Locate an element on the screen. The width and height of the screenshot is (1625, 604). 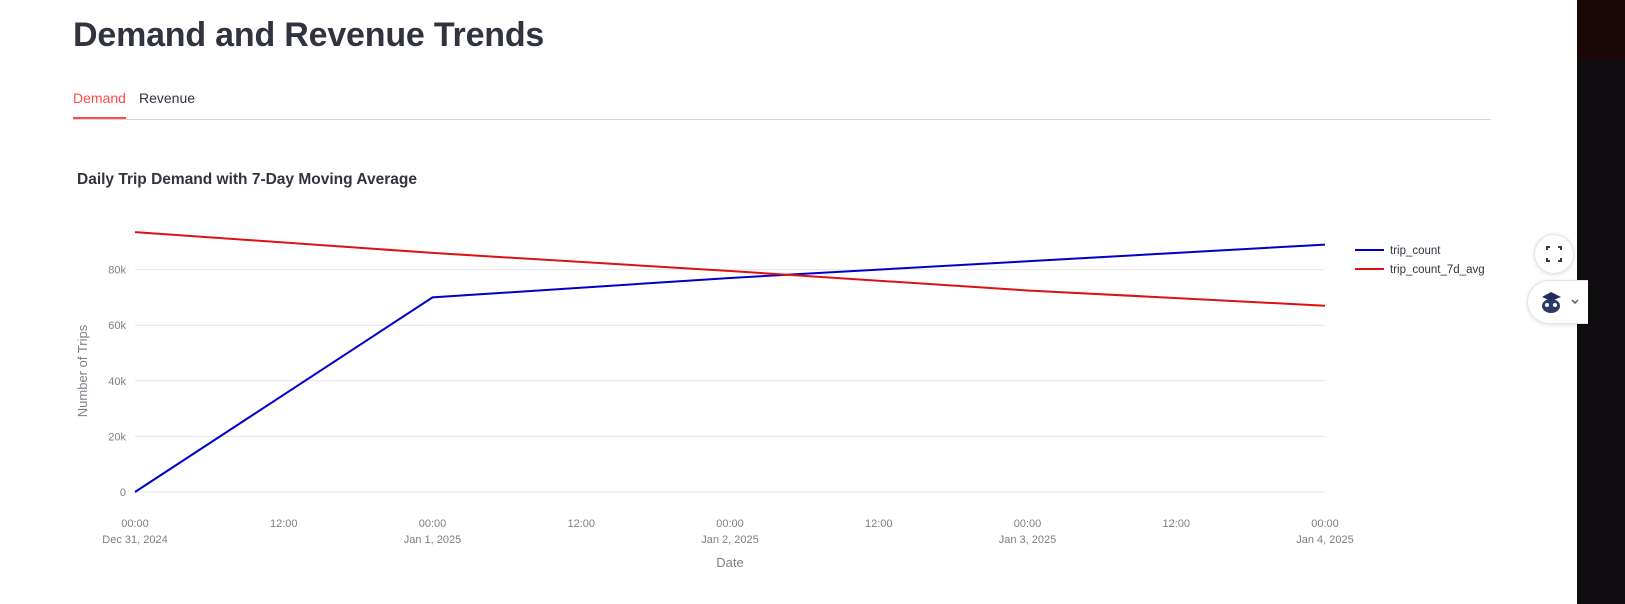
screenshot-button is located at coordinates (1554, 254).